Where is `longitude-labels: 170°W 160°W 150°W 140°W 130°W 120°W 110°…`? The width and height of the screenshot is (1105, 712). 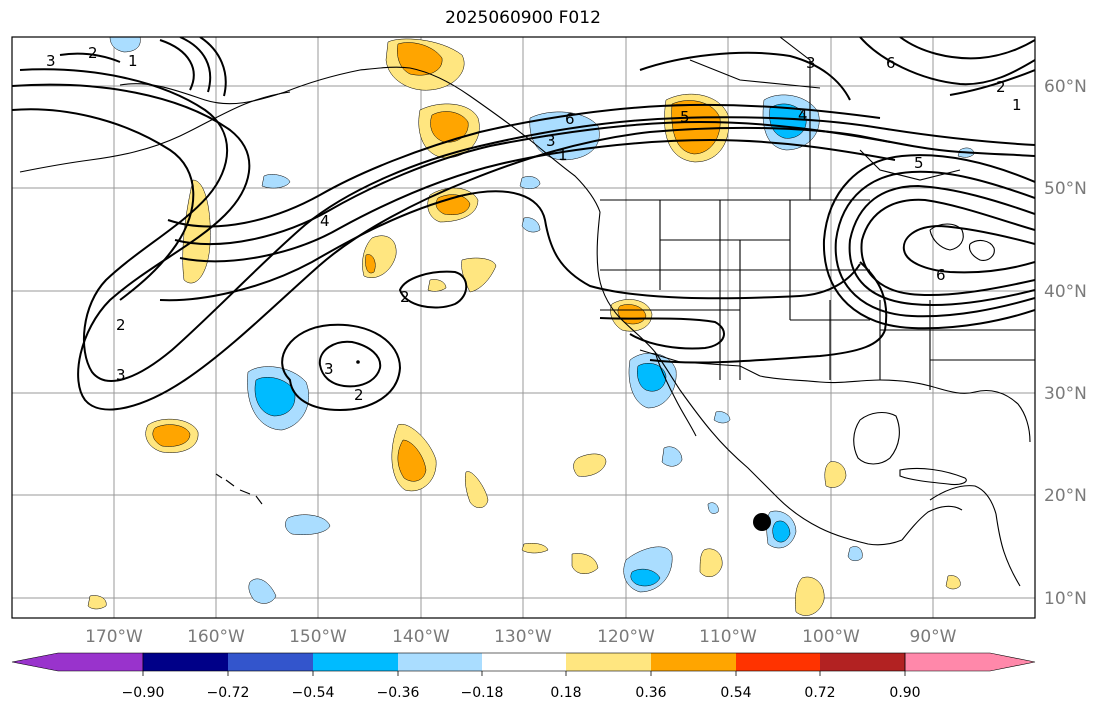 longitude-labels: 170°W 160°W 150°W 140°W 130°W 120°W 110°… is located at coordinates (521, 637).